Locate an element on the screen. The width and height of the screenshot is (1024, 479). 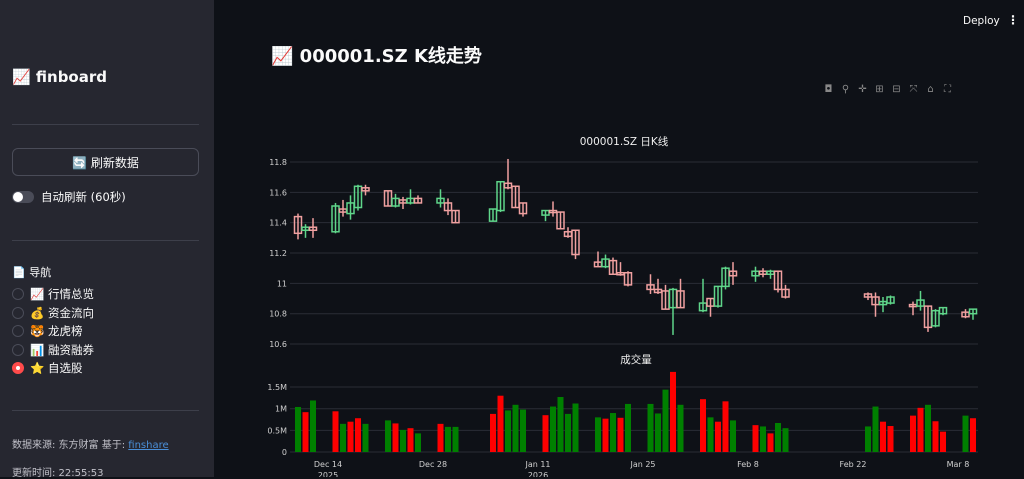
autoscale-icon: ⤧ is located at coordinates (913, 89).